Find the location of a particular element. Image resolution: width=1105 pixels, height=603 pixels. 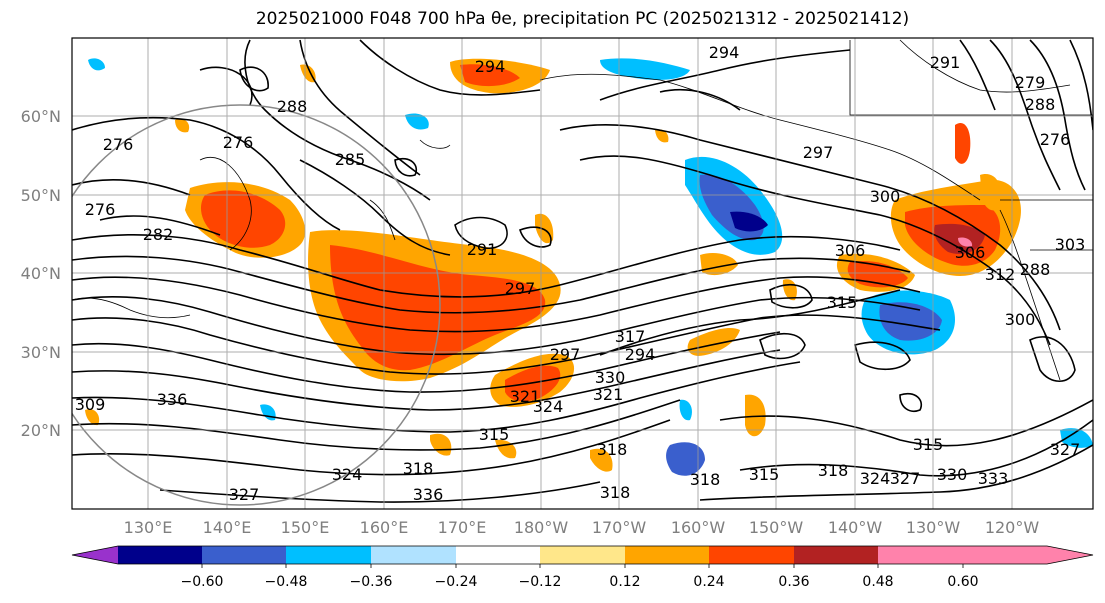

lon-label: 170°W is located at coordinates (619, 527).